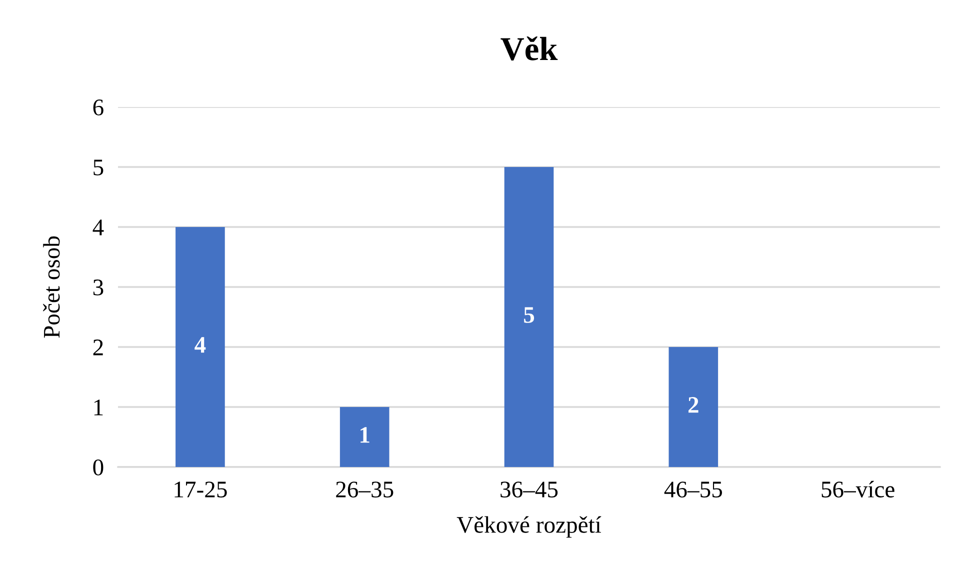 The width and height of the screenshot is (957, 578). Describe the element at coordinates (98, 408) in the screenshot. I see `y-tick-label: 1` at that location.